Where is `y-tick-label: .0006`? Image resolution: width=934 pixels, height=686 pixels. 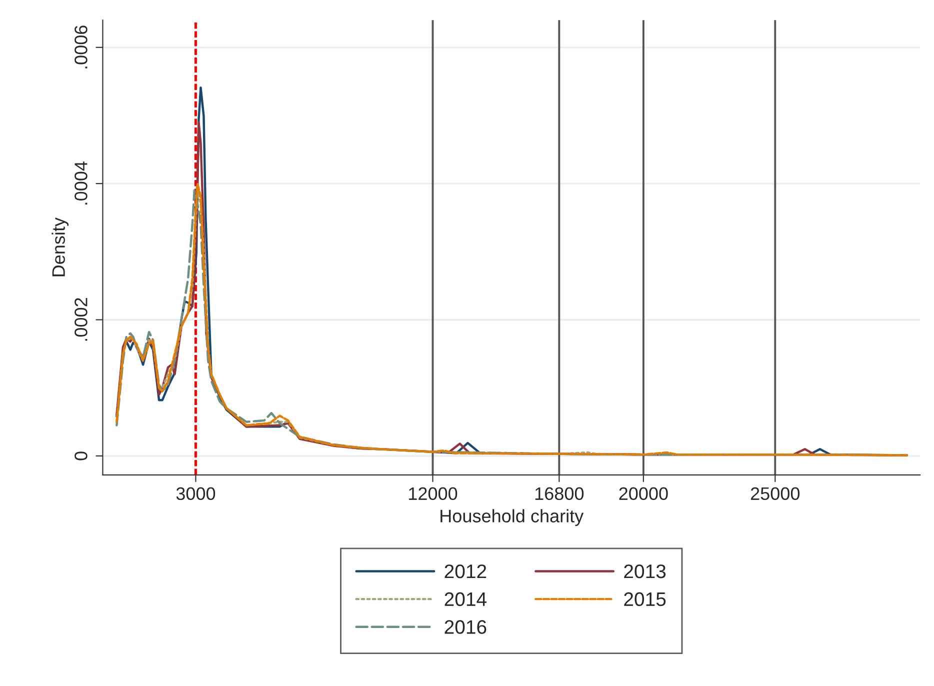
y-tick-label: .0006 is located at coordinates (81, 47).